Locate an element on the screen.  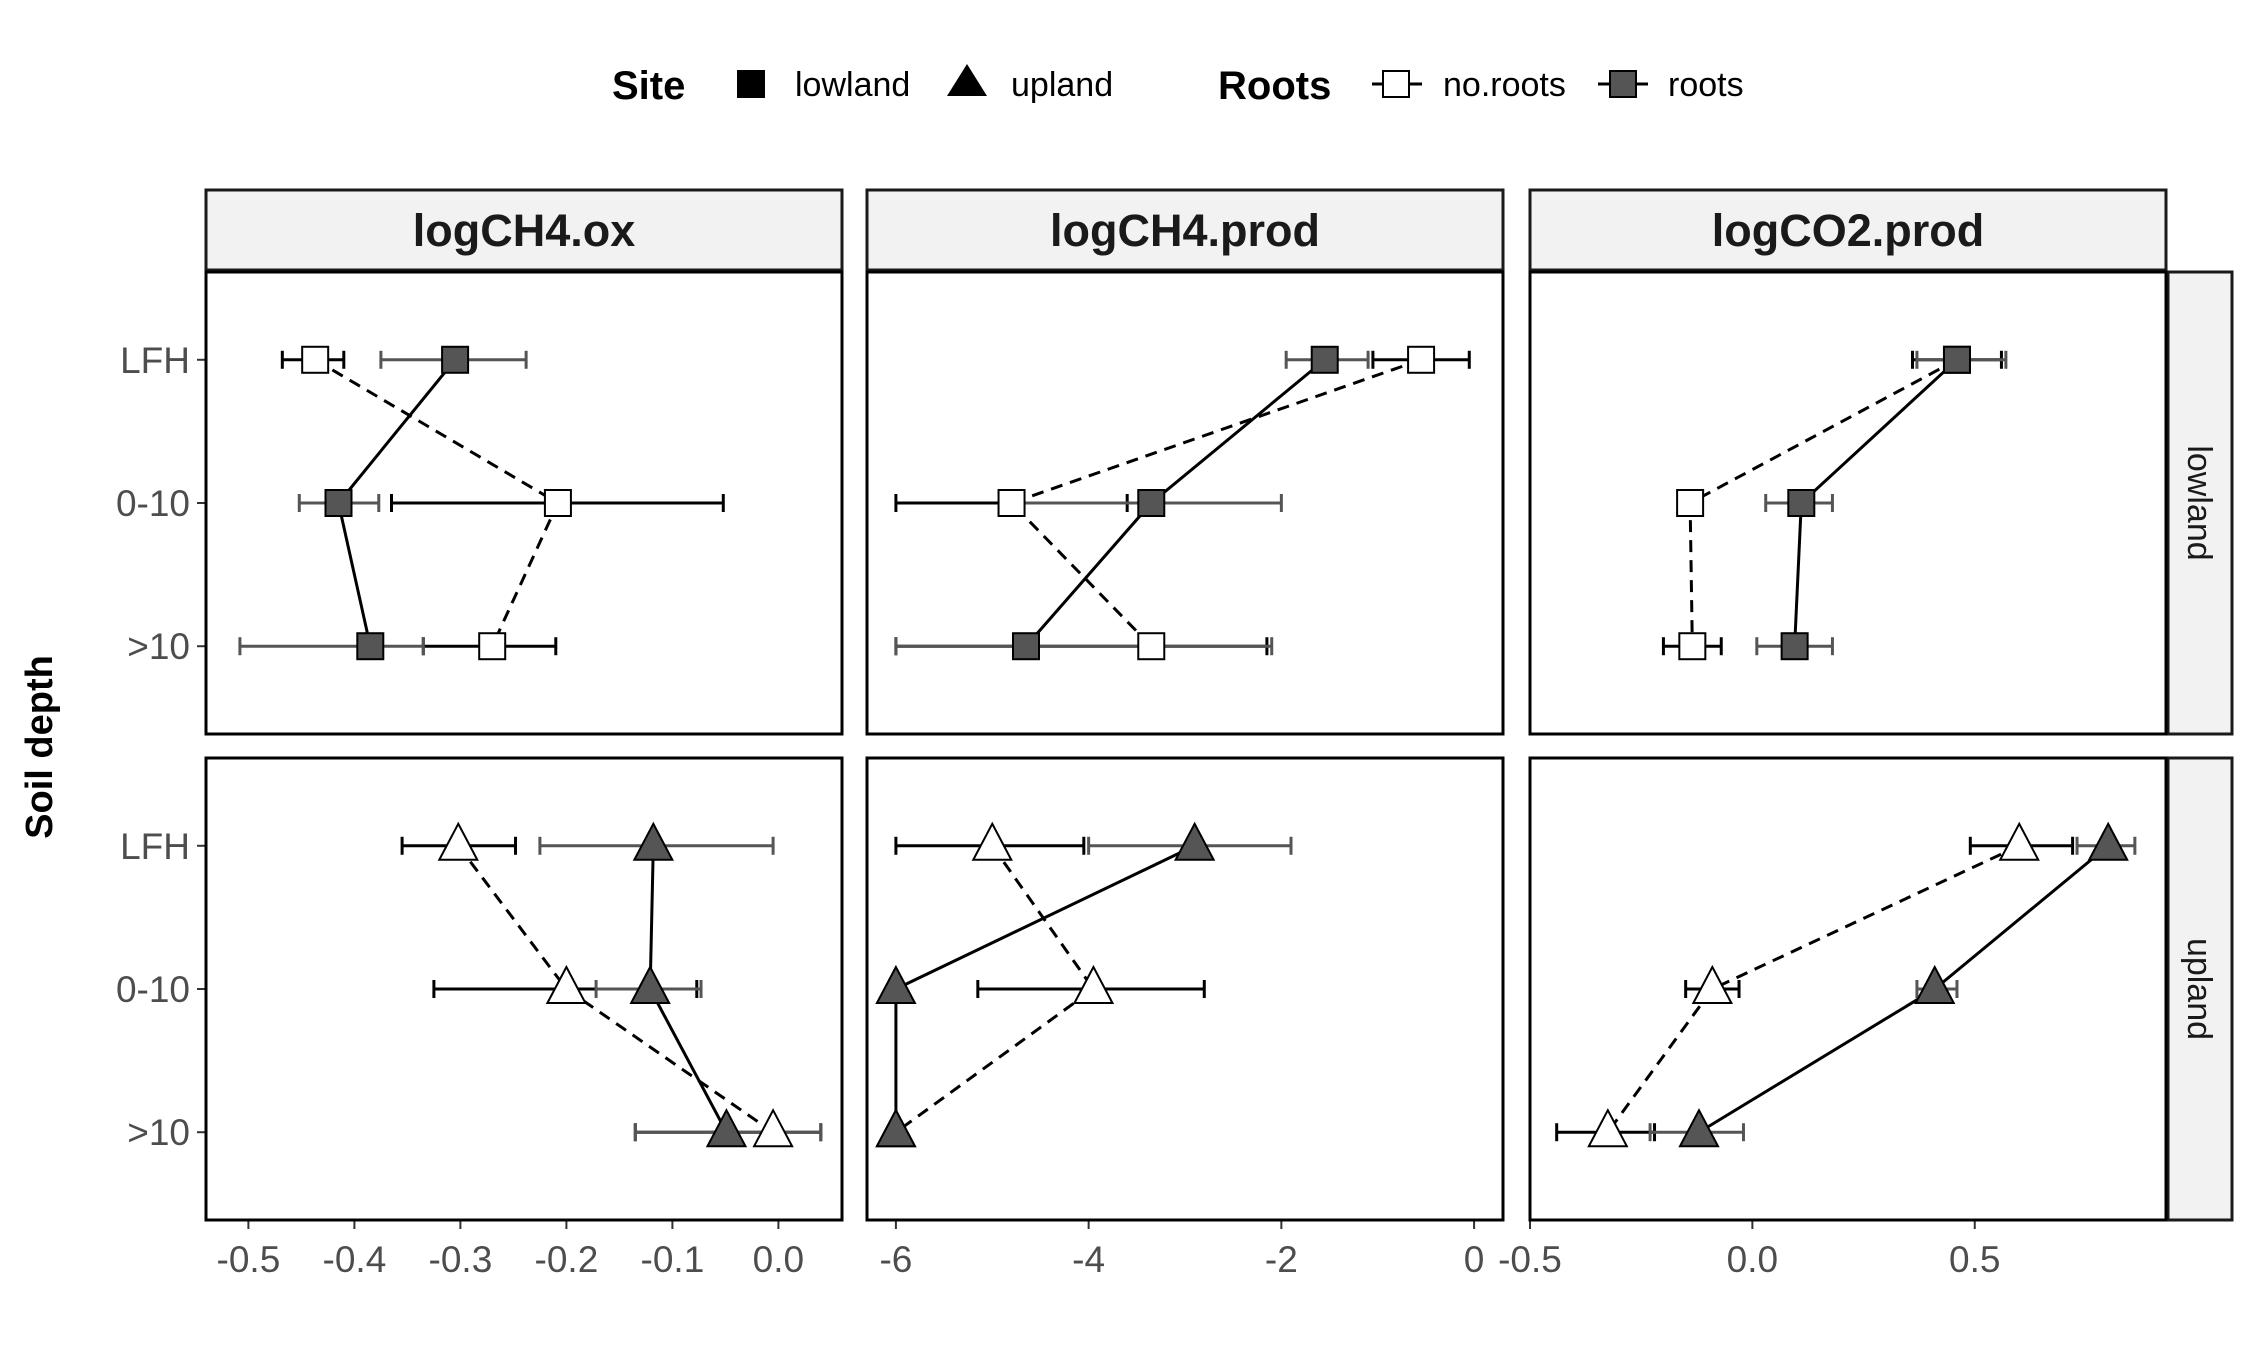
strip-top-label-logCH4.ox: logCH4.ox is located at coordinates (524, 230).